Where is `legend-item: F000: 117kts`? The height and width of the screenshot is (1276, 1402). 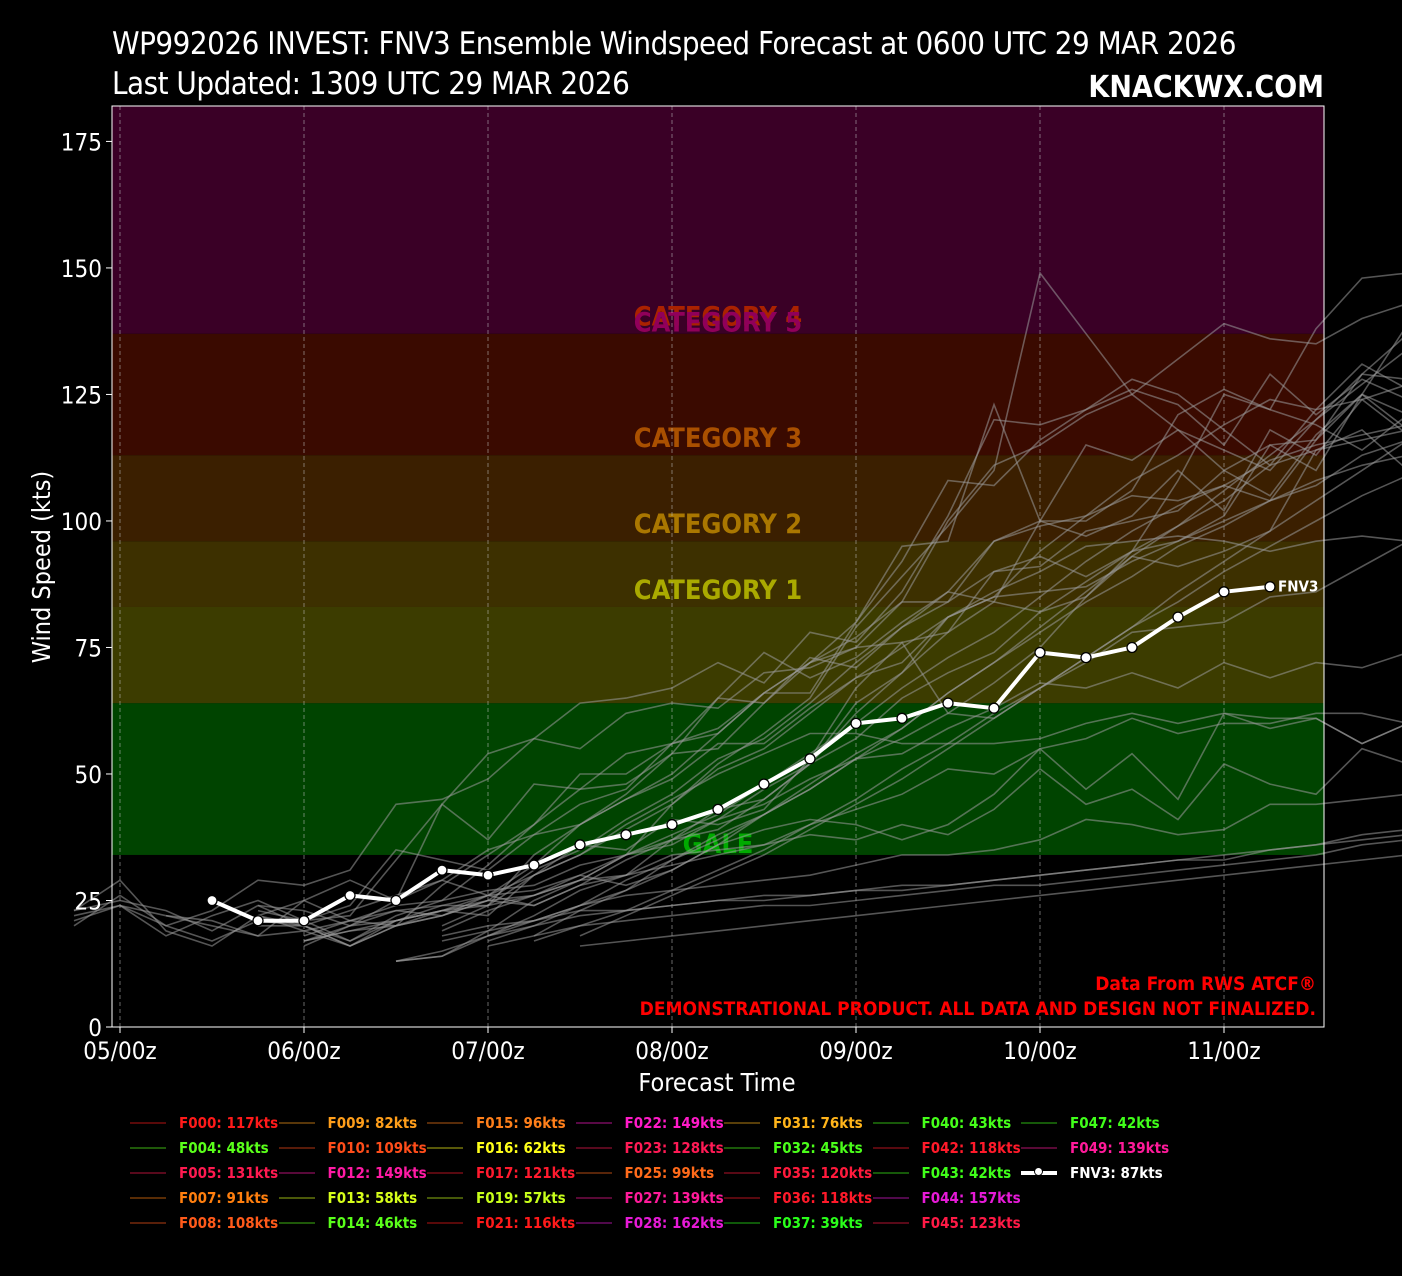 legend-item: F000: 117kts is located at coordinates (204, 1123).